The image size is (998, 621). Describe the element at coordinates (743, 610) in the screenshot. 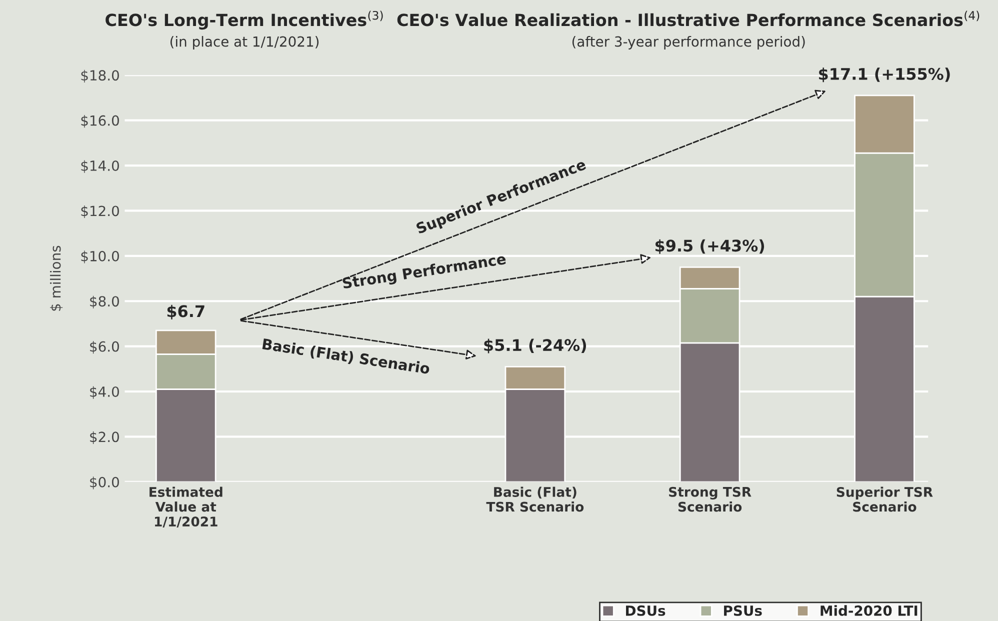

I see `legend-label: PSUs` at that location.